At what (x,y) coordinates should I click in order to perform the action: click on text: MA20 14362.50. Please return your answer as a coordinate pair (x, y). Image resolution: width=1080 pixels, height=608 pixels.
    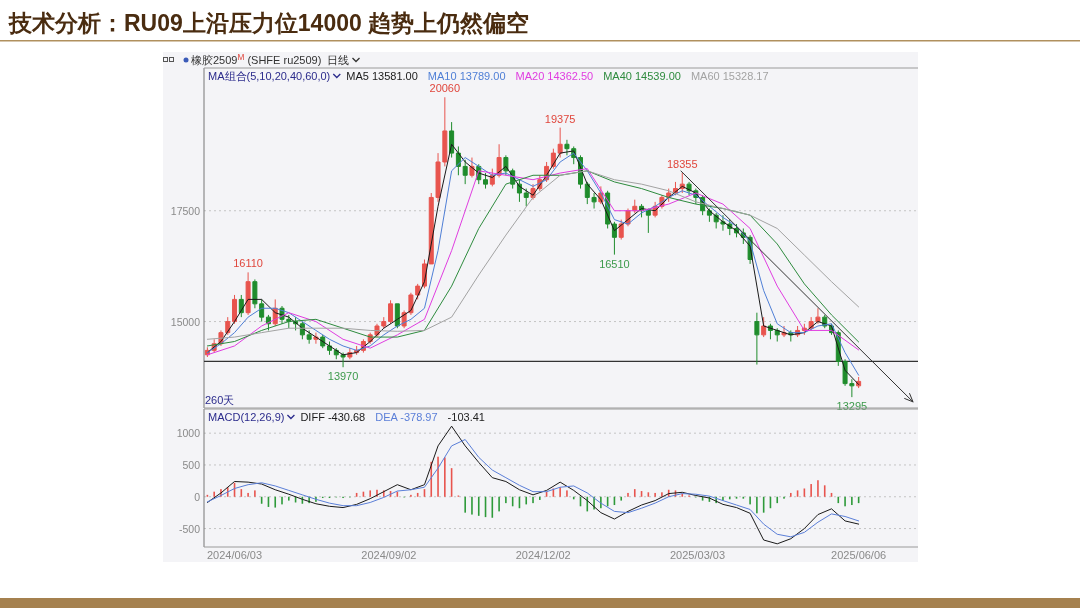
    Looking at the image, I should click on (554, 76).